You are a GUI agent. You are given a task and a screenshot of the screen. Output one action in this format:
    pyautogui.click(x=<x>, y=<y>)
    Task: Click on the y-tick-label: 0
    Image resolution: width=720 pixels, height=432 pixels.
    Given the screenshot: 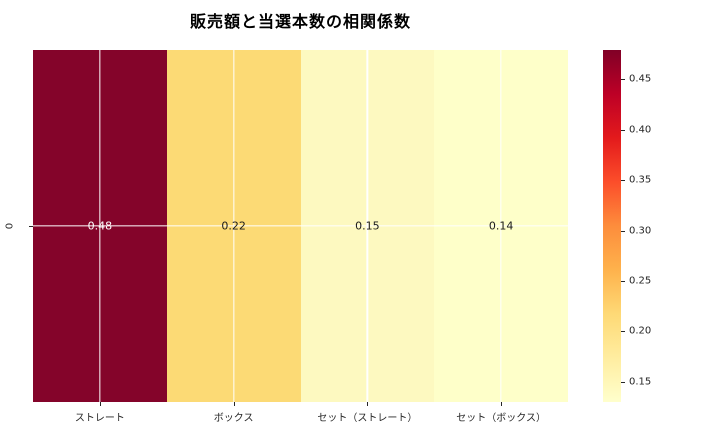 What is the action you would take?
    pyautogui.click(x=10, y=226)
    